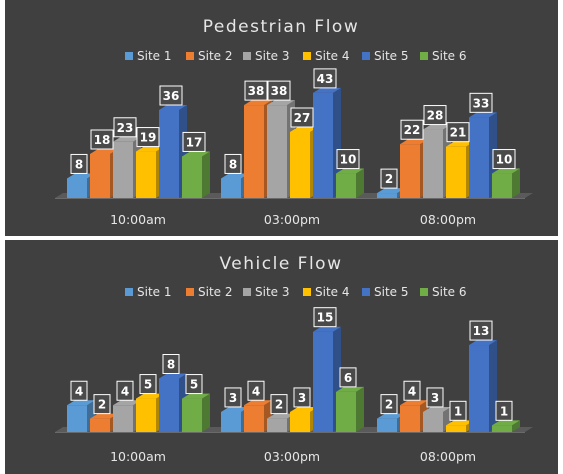 The width and height of the screenshot is (563, 474). I want to click on legend-label-3: Site 3, so click(272, 292).